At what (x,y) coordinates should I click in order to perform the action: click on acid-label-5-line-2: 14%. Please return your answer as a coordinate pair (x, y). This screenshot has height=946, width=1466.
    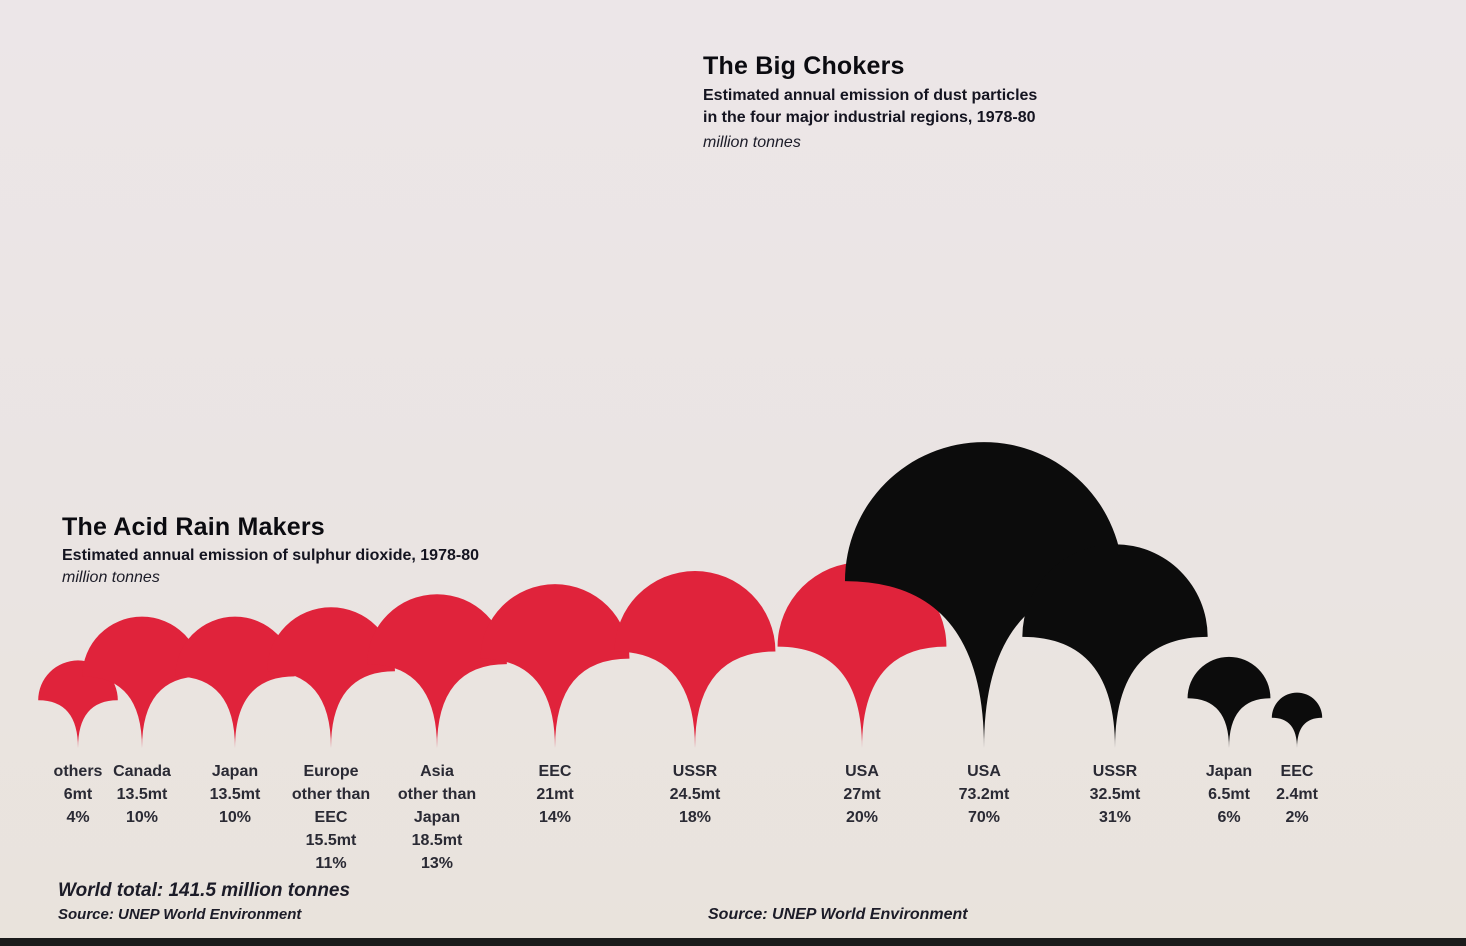
    Looking at the image, I should click on (555, 817).